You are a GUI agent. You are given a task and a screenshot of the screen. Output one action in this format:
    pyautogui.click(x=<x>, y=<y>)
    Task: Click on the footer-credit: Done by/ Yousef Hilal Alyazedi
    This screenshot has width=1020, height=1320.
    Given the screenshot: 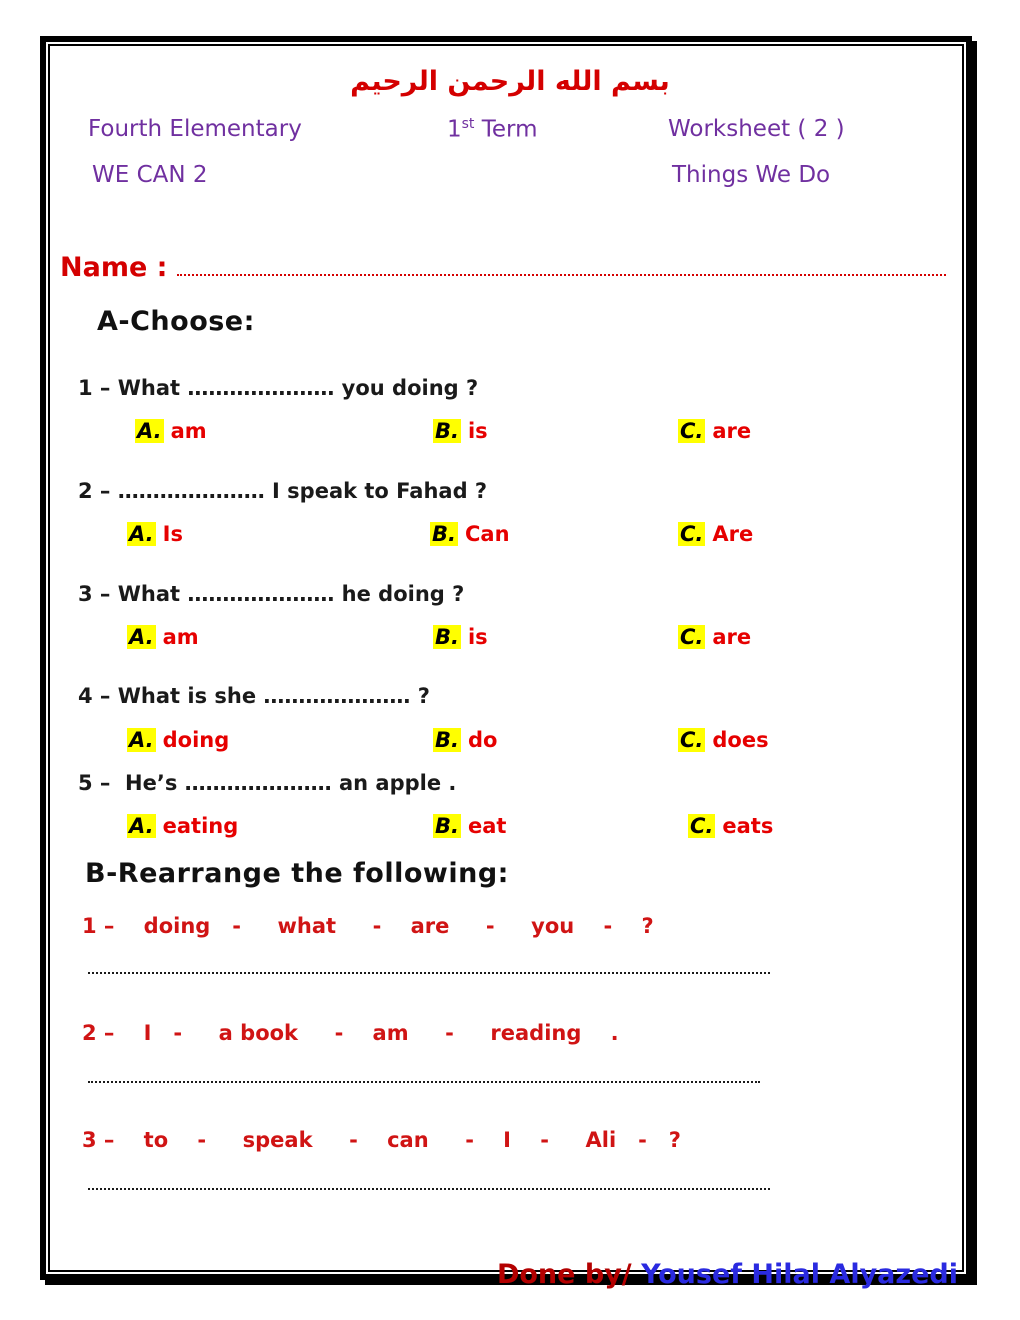 What is the action you would take?
    pyautogui.click(x=708, y=1274)
    